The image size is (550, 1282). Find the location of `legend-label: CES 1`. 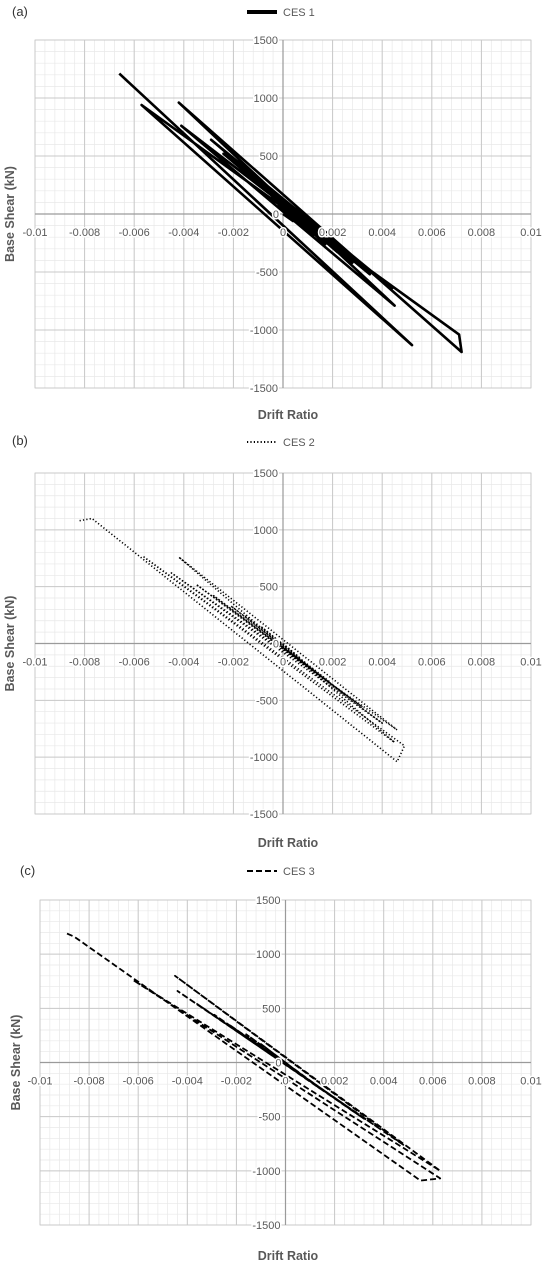

legend-label: CES 1 is located at coordinates (299, 13).